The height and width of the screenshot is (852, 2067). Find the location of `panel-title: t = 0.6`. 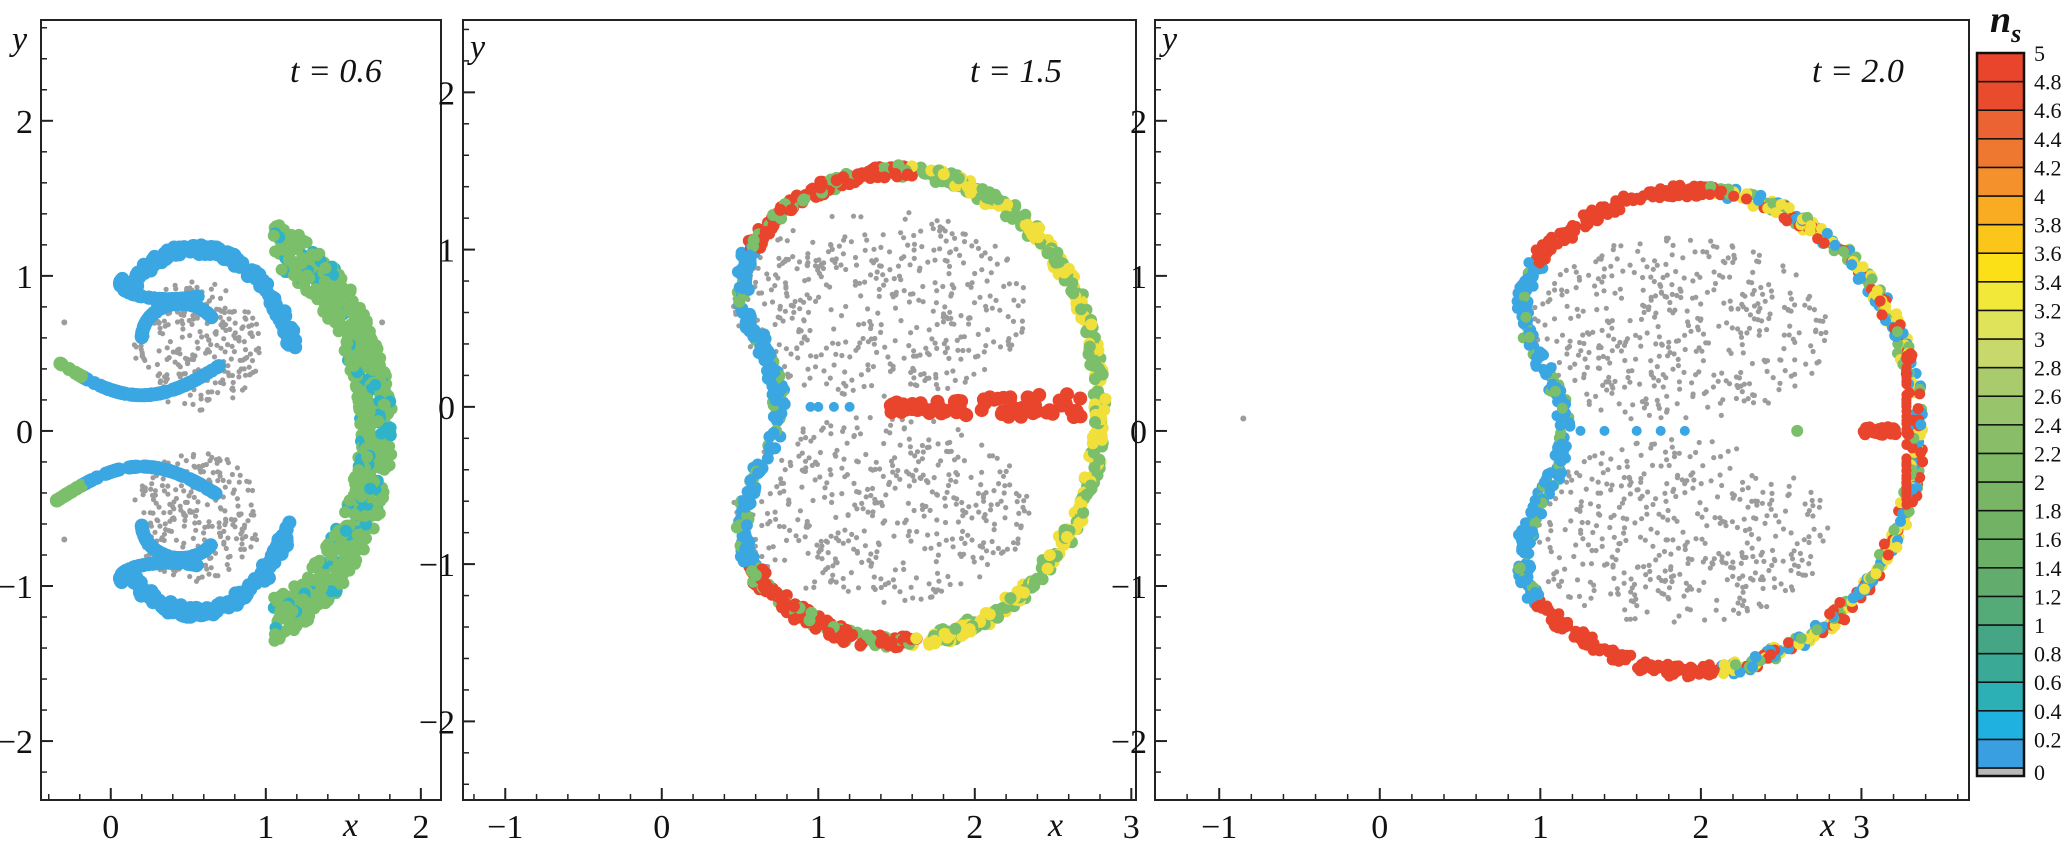

panel-title: t = 0.6 is located at coordinates (336, 71).